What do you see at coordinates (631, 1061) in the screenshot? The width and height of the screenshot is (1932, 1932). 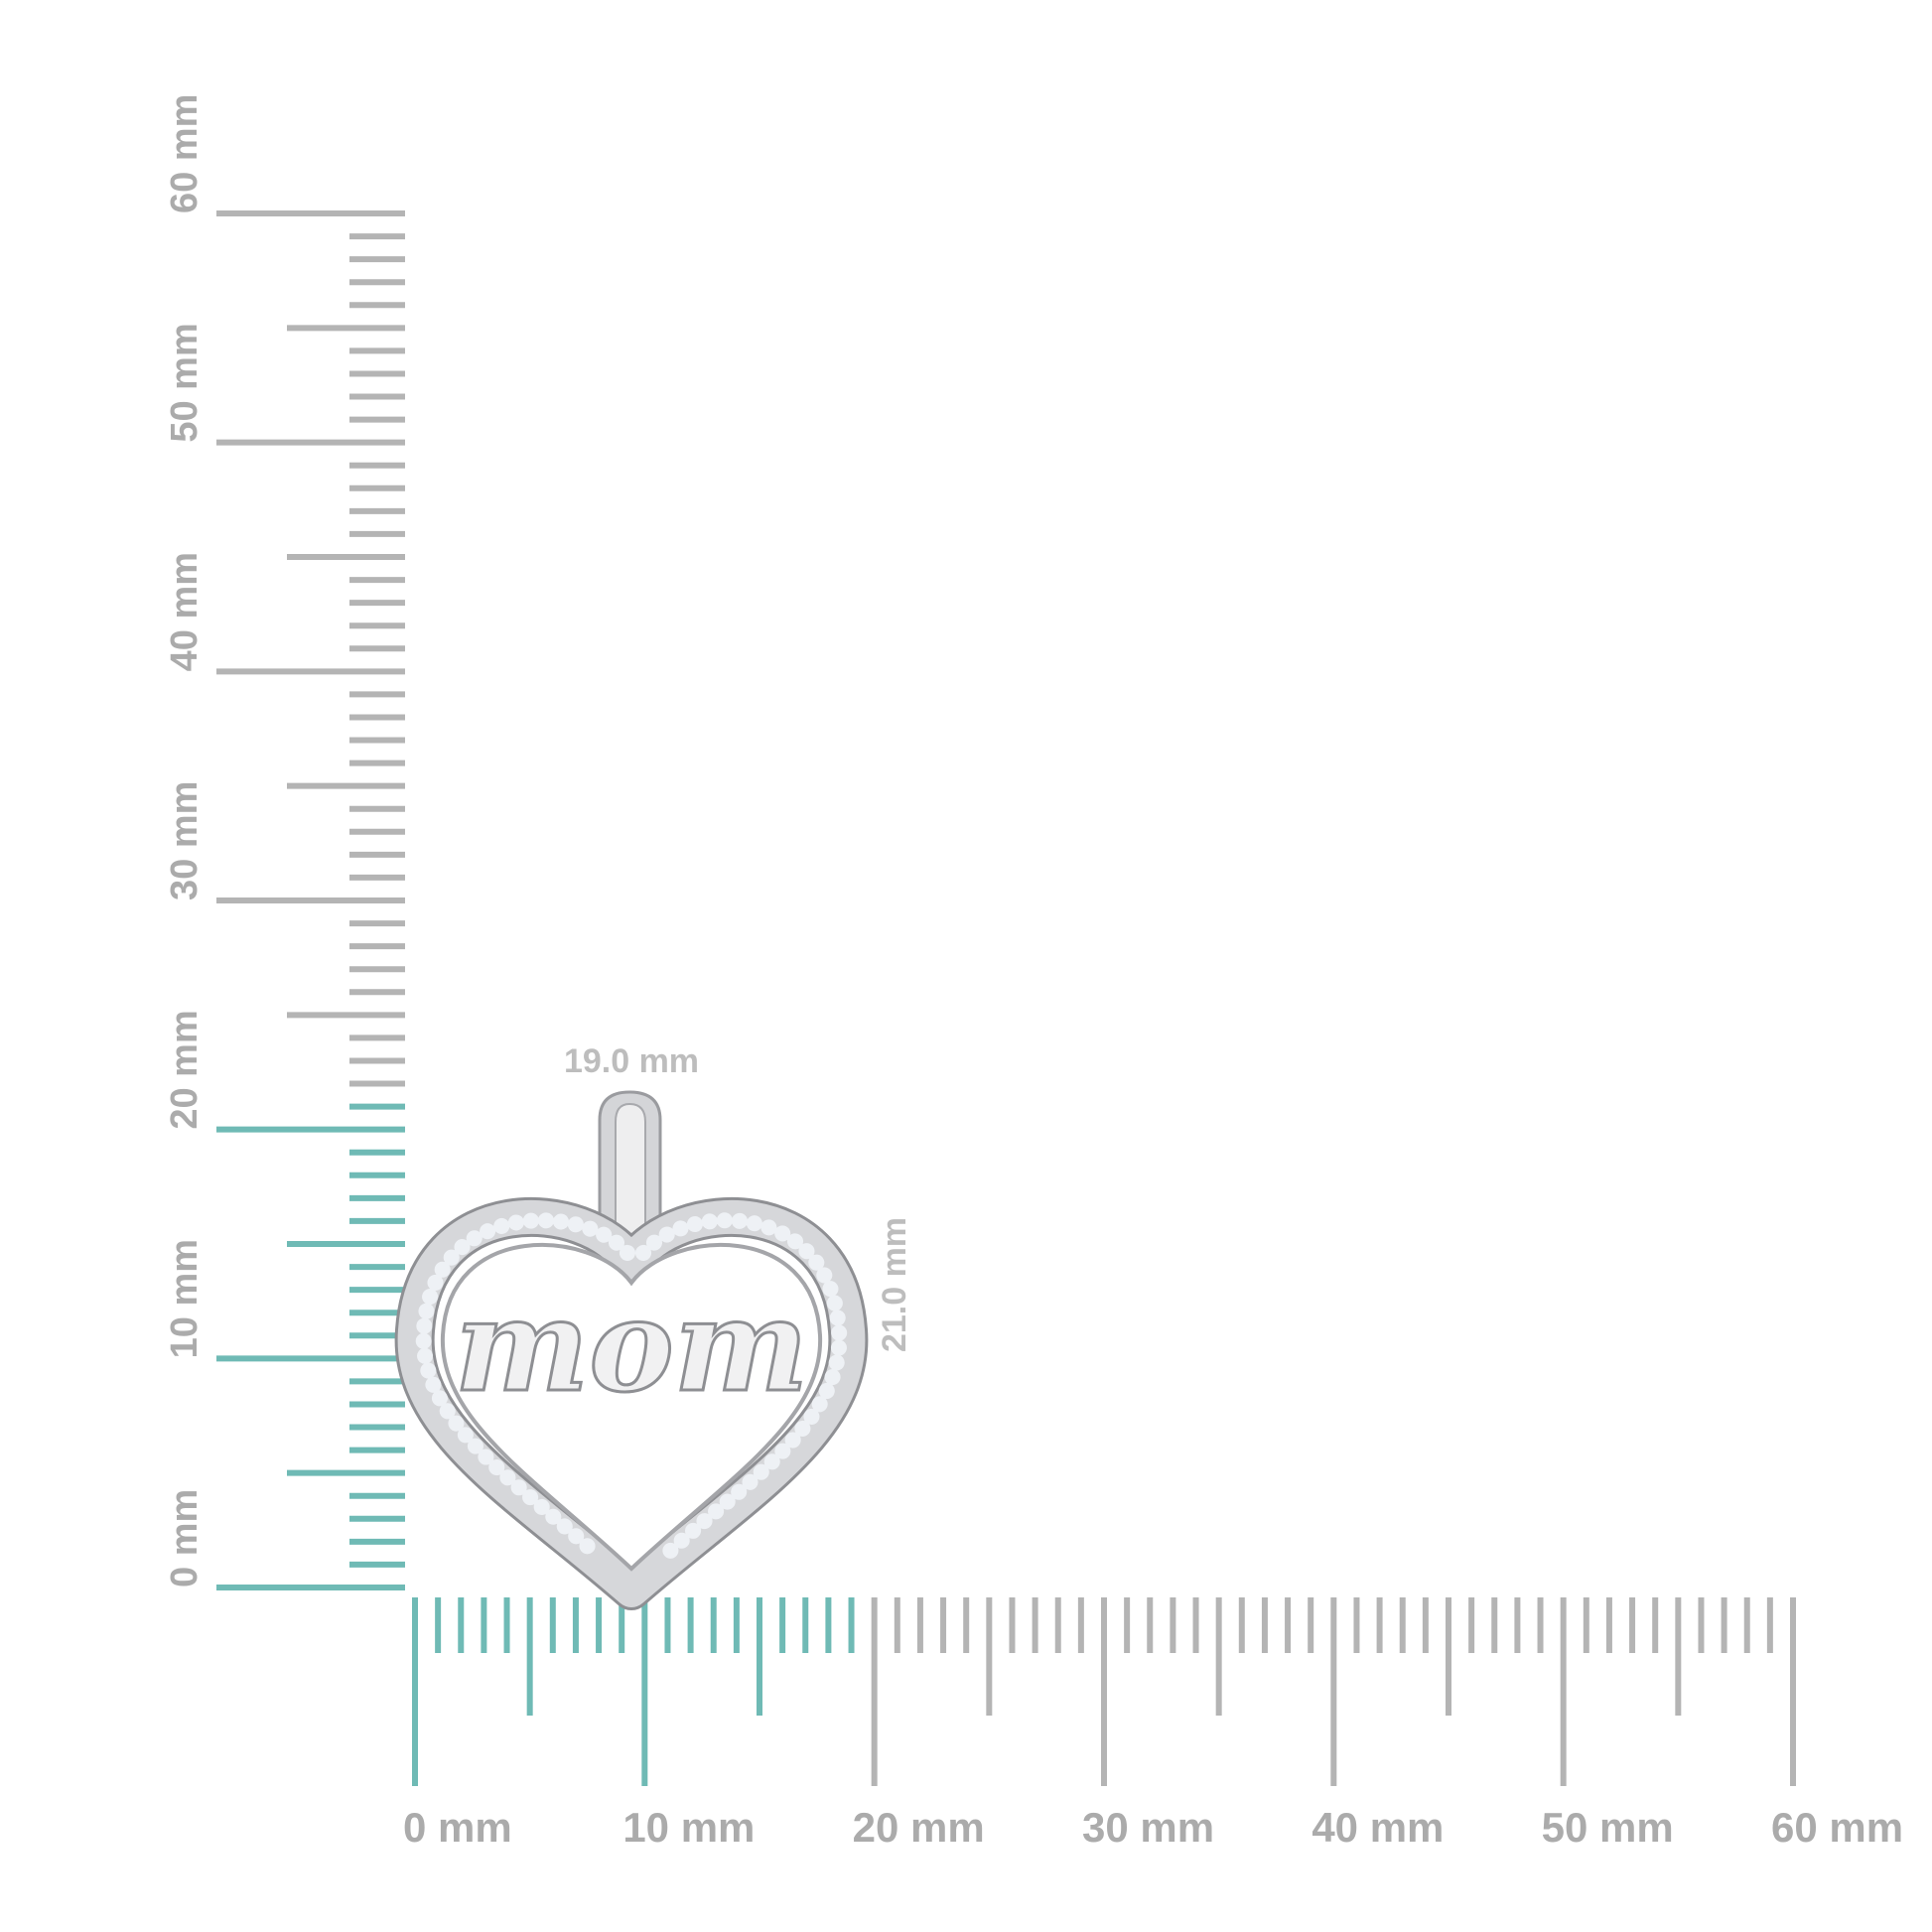 I see `width-dimension-label: 19.0 mm` at bounding box center [631, 1061].